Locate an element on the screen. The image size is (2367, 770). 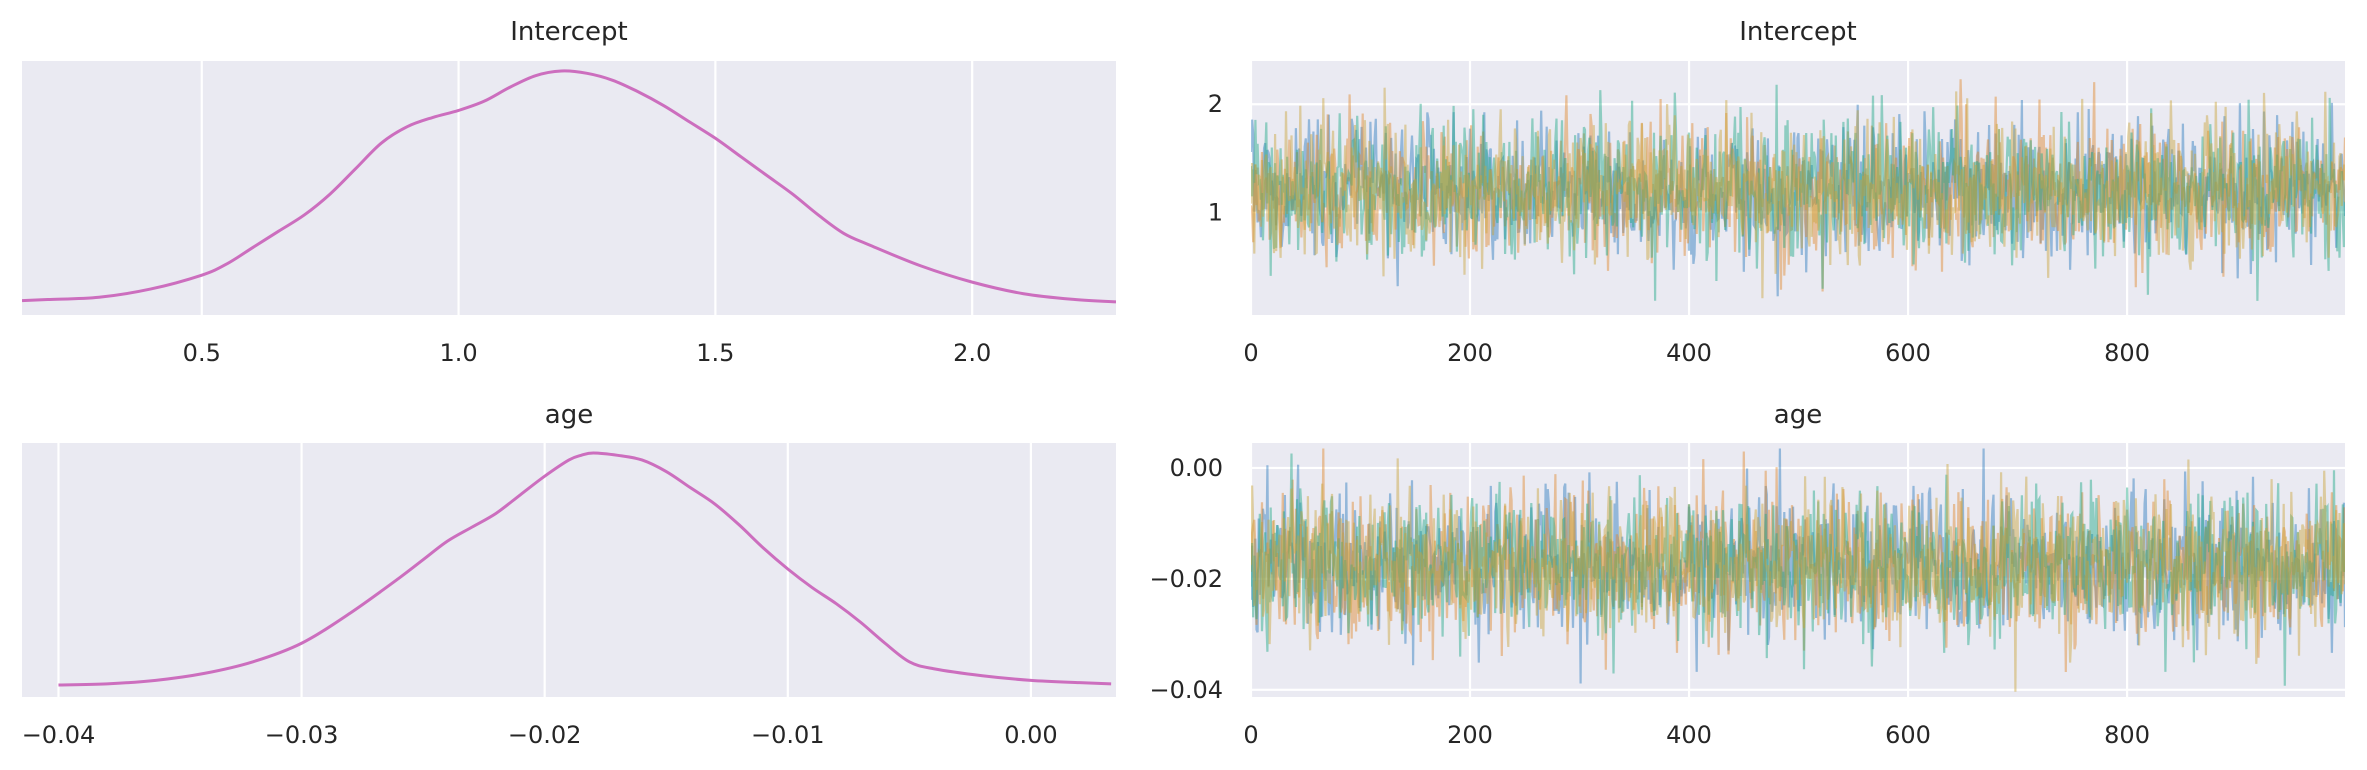
x-tick-label: 0.00 is located at coordinates (1030, 735).